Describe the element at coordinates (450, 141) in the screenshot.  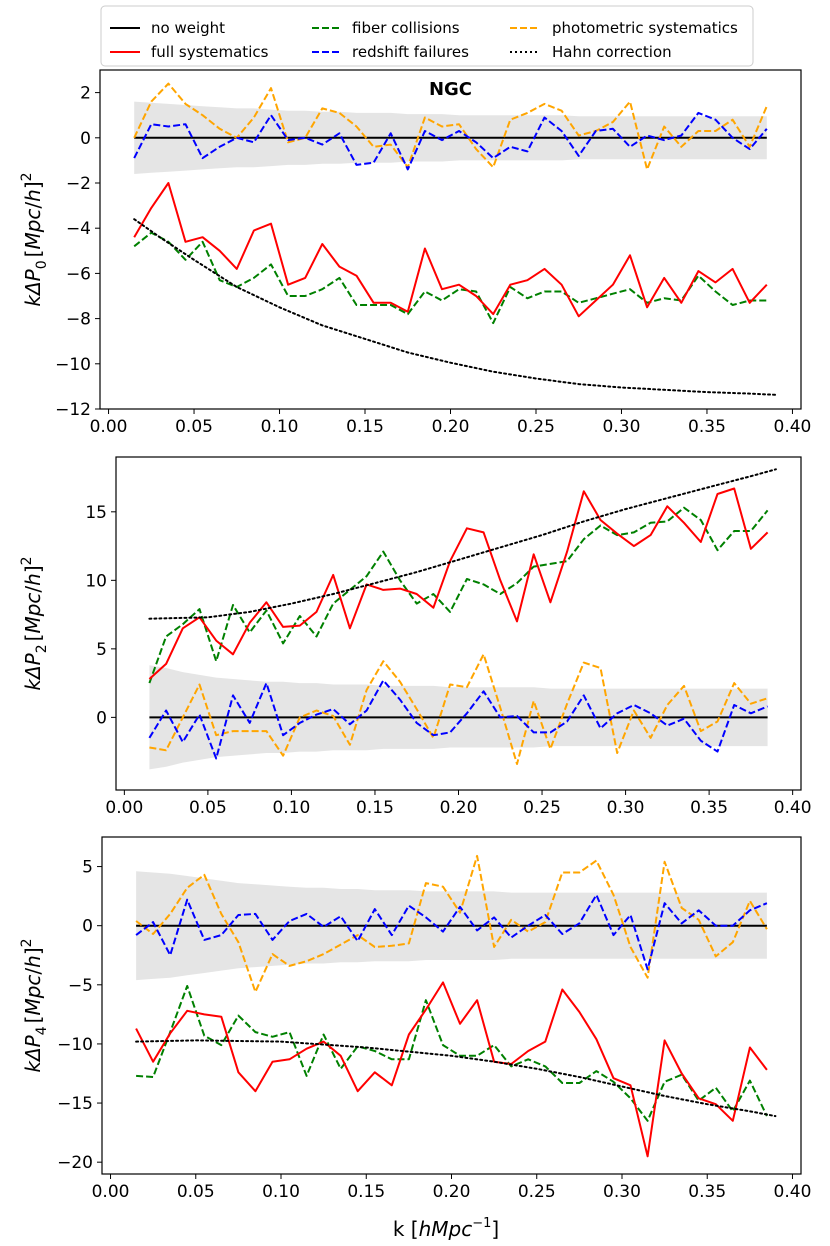
I see `panel-p0-series-redshift` at that location.